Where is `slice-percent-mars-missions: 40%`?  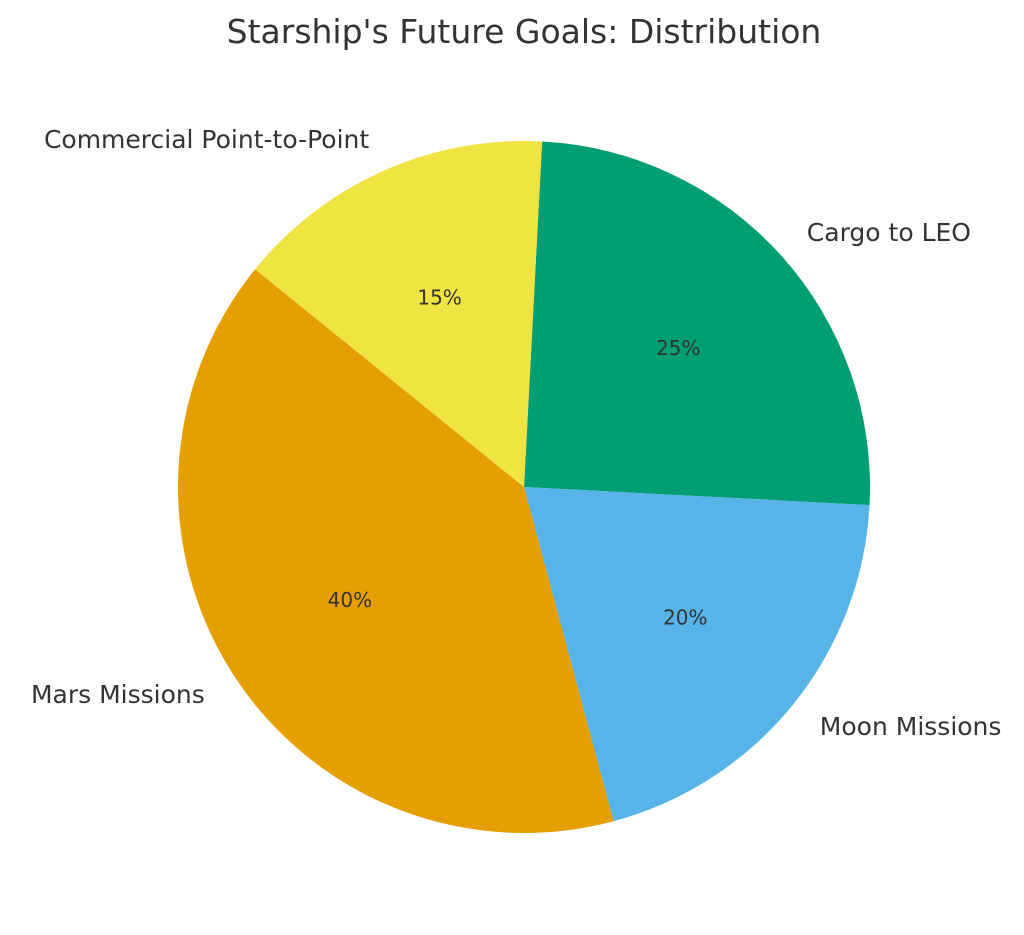
slice-percent-mars-missions: 40% is located at coordinates (350, 600).